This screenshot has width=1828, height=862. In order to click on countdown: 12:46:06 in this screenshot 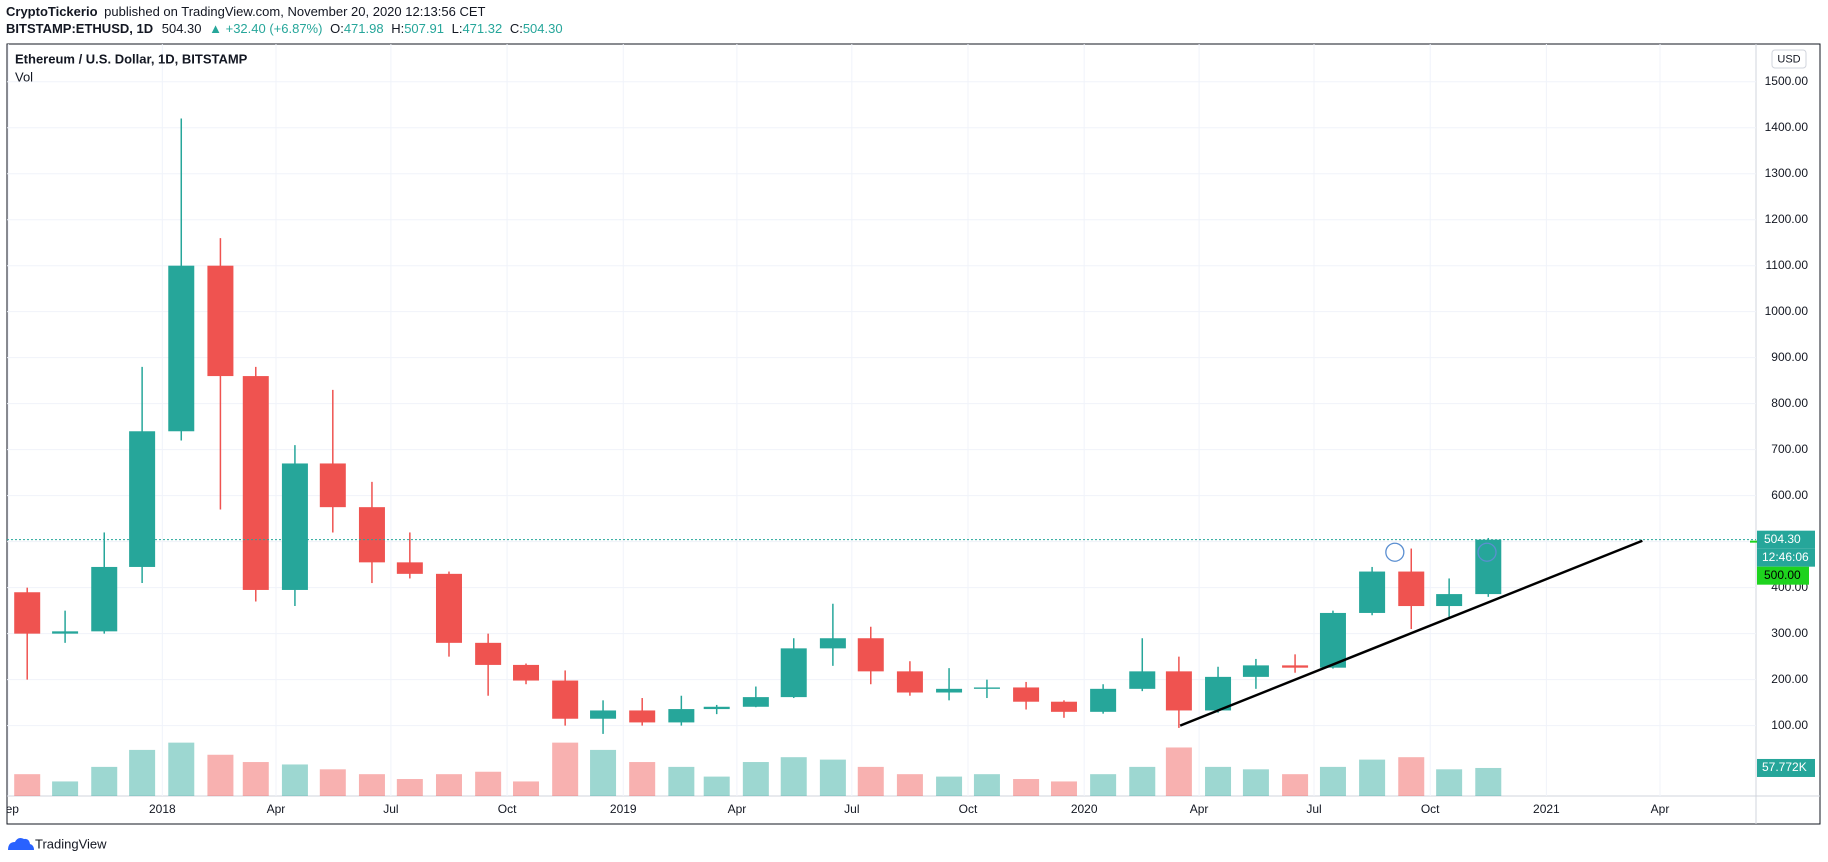, I will do `click(1785, 557)`.